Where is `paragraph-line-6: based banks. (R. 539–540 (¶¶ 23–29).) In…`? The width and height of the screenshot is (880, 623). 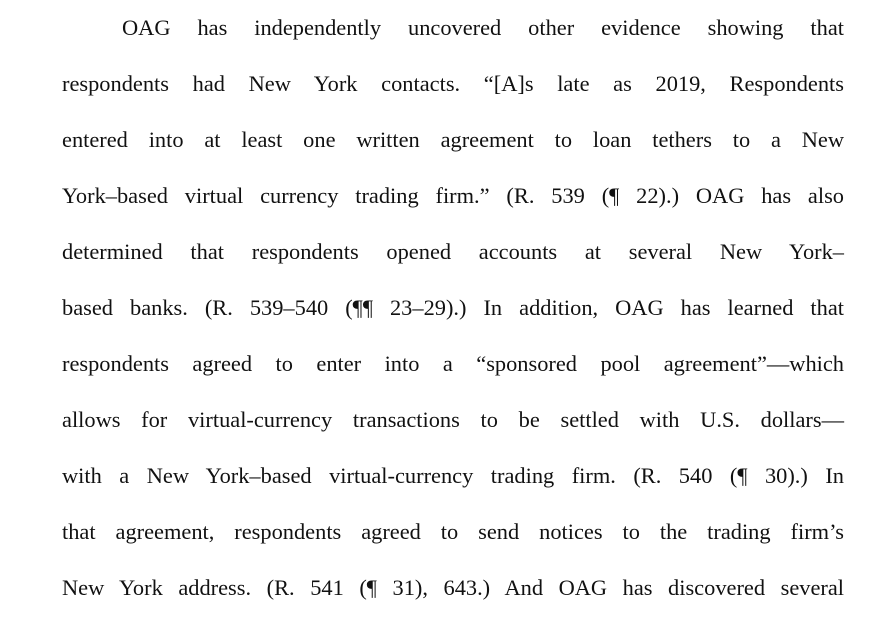 paragraph-line-6: based banks. (R. 539–540 (¶¶ 23–29).) In… is located at coordinates (453, 307).